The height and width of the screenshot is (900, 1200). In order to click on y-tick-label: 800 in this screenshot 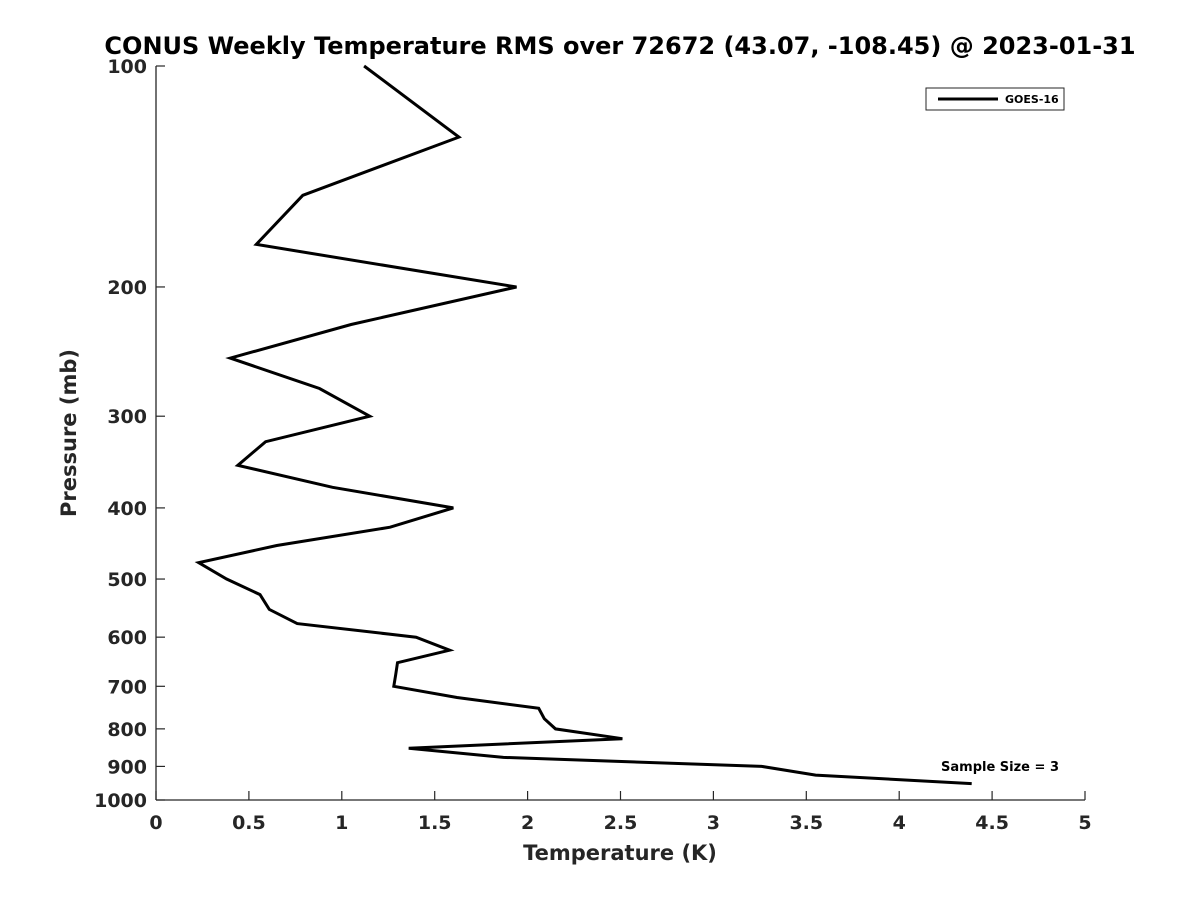, I will do `click(127, 730)`.